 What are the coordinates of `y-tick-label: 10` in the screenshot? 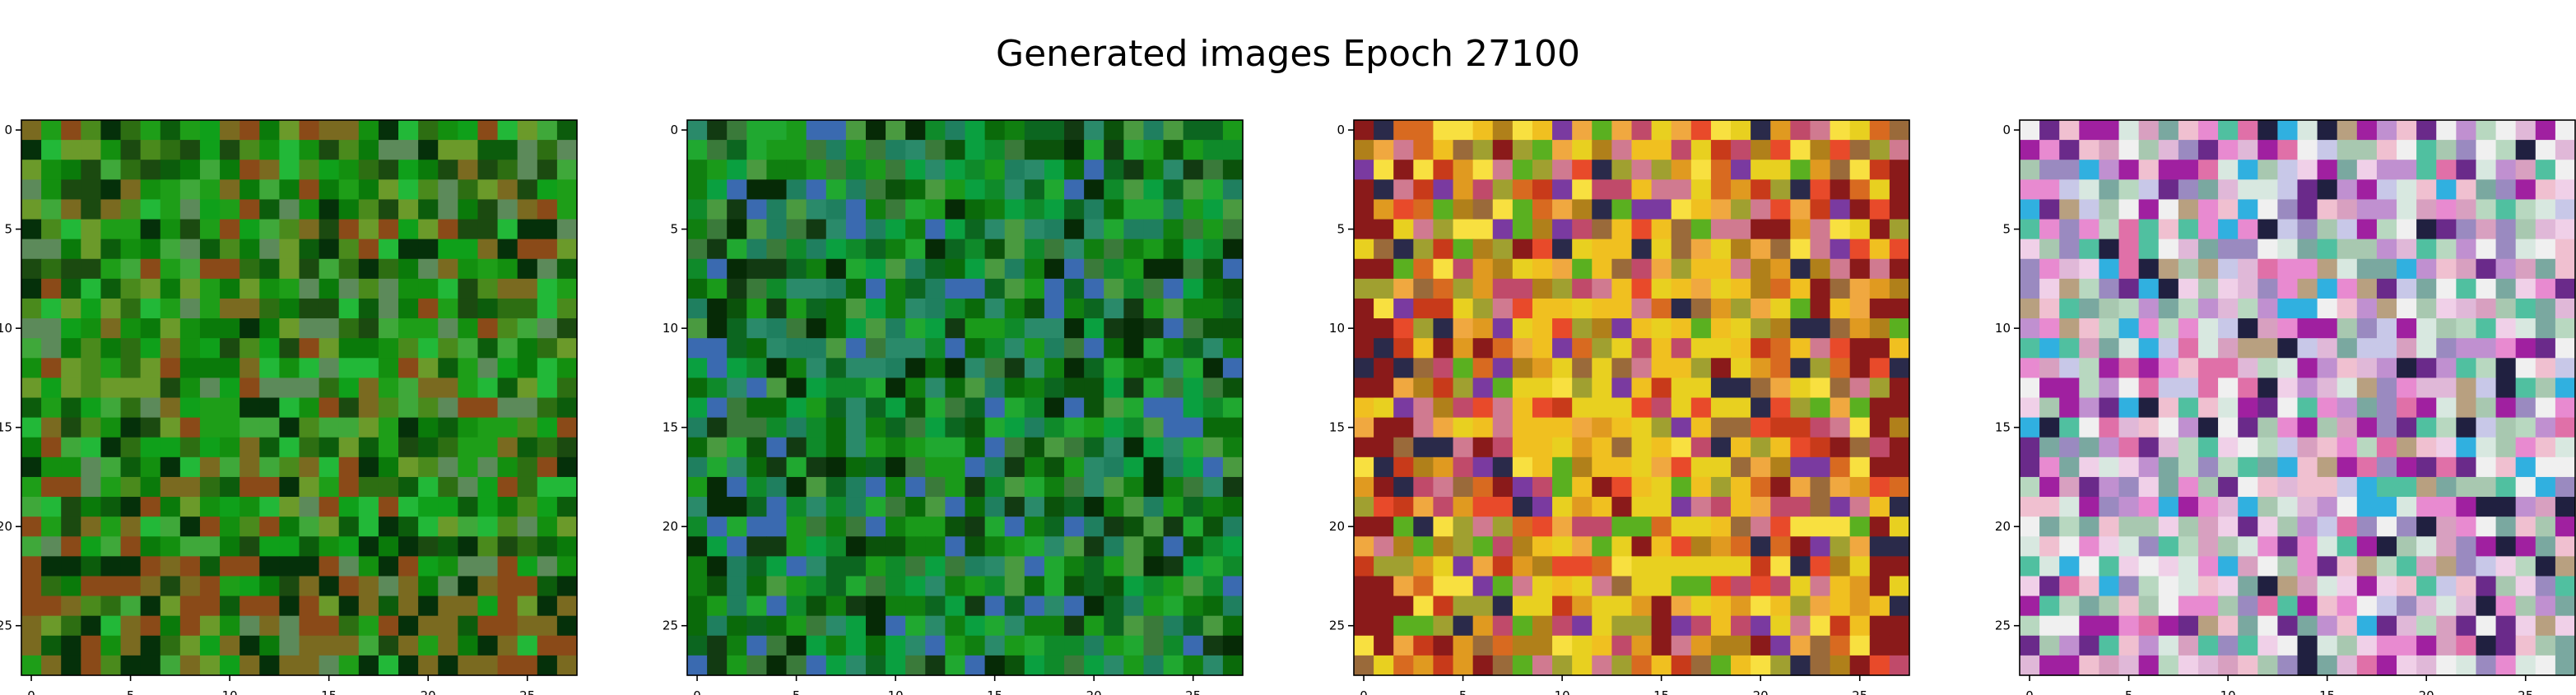 It's located at (2003, 328).